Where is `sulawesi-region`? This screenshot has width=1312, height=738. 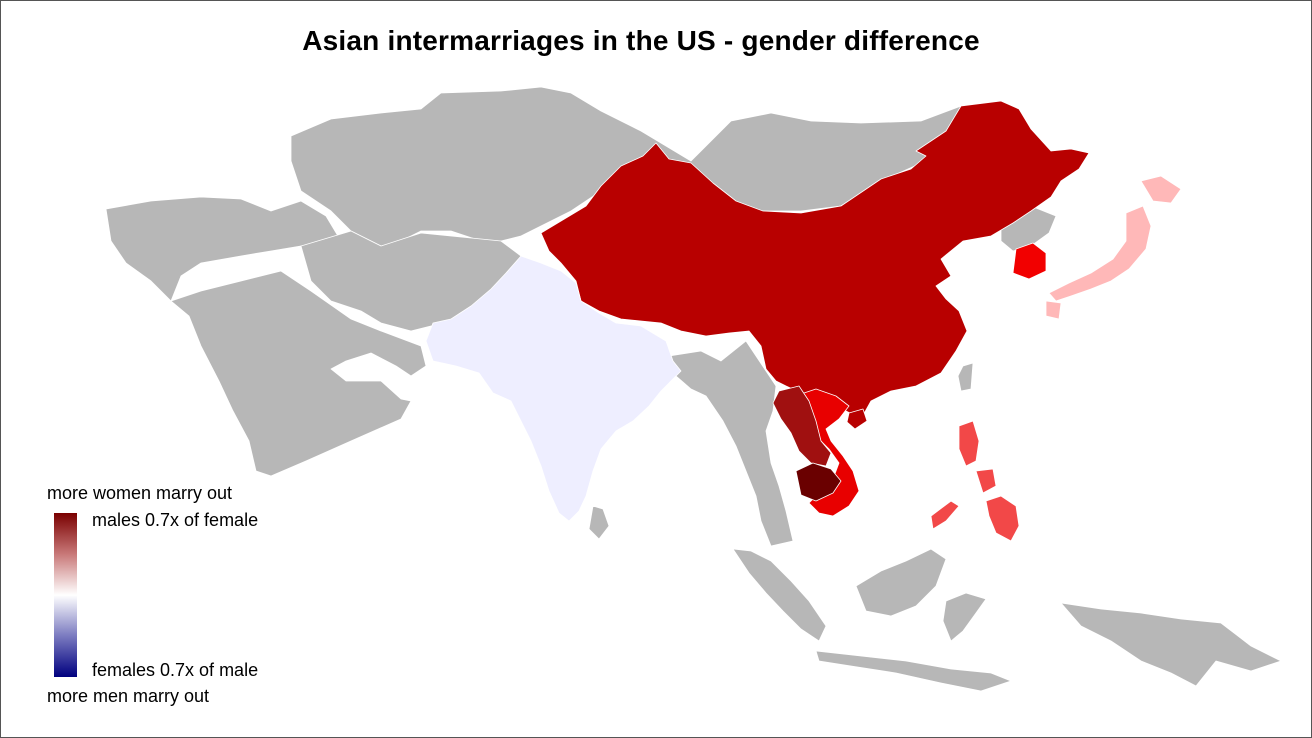 sulawesi-region is located at coordinates (964, 617).